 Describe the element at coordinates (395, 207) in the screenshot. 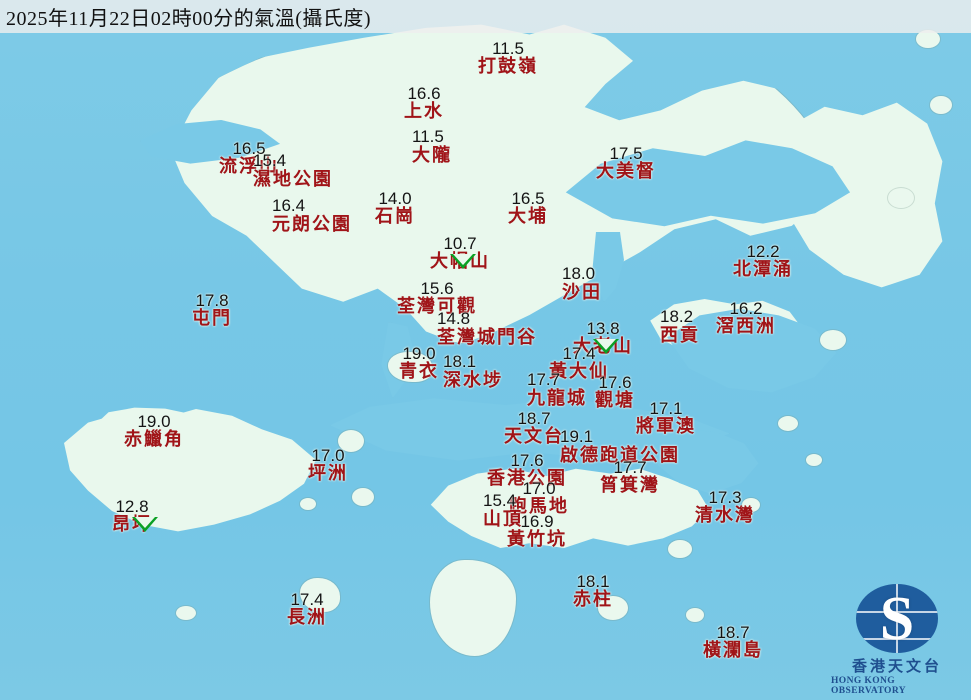

I see `station-label: 14.0 石崗` at that location.